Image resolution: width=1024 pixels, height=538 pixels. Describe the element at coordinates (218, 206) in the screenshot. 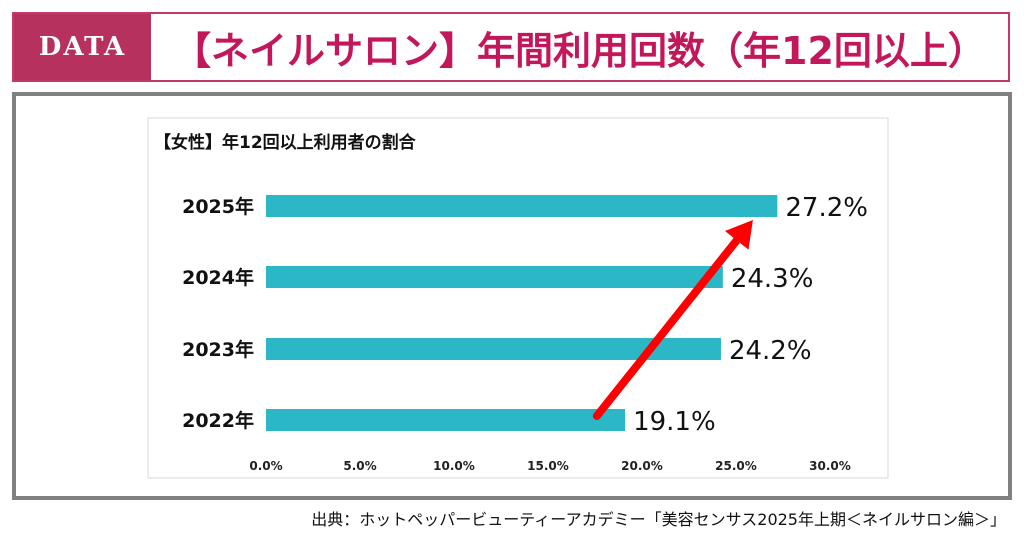

I see `category-label: 2025年` at that location.